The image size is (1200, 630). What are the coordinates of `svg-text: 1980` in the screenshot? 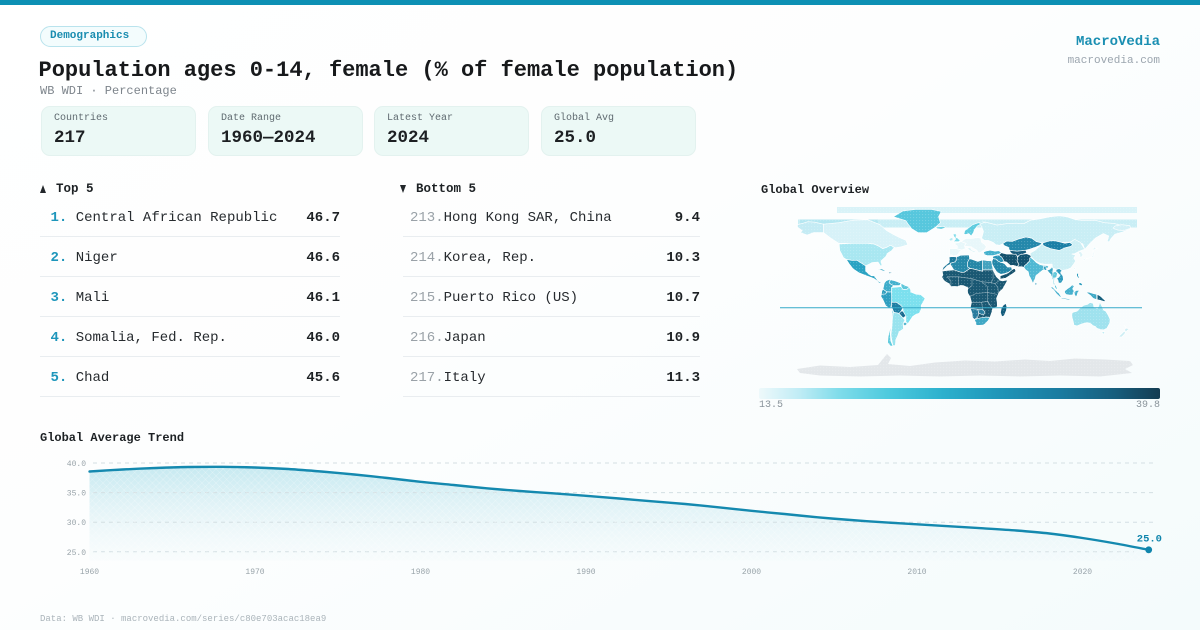 It's located at (420, 572).